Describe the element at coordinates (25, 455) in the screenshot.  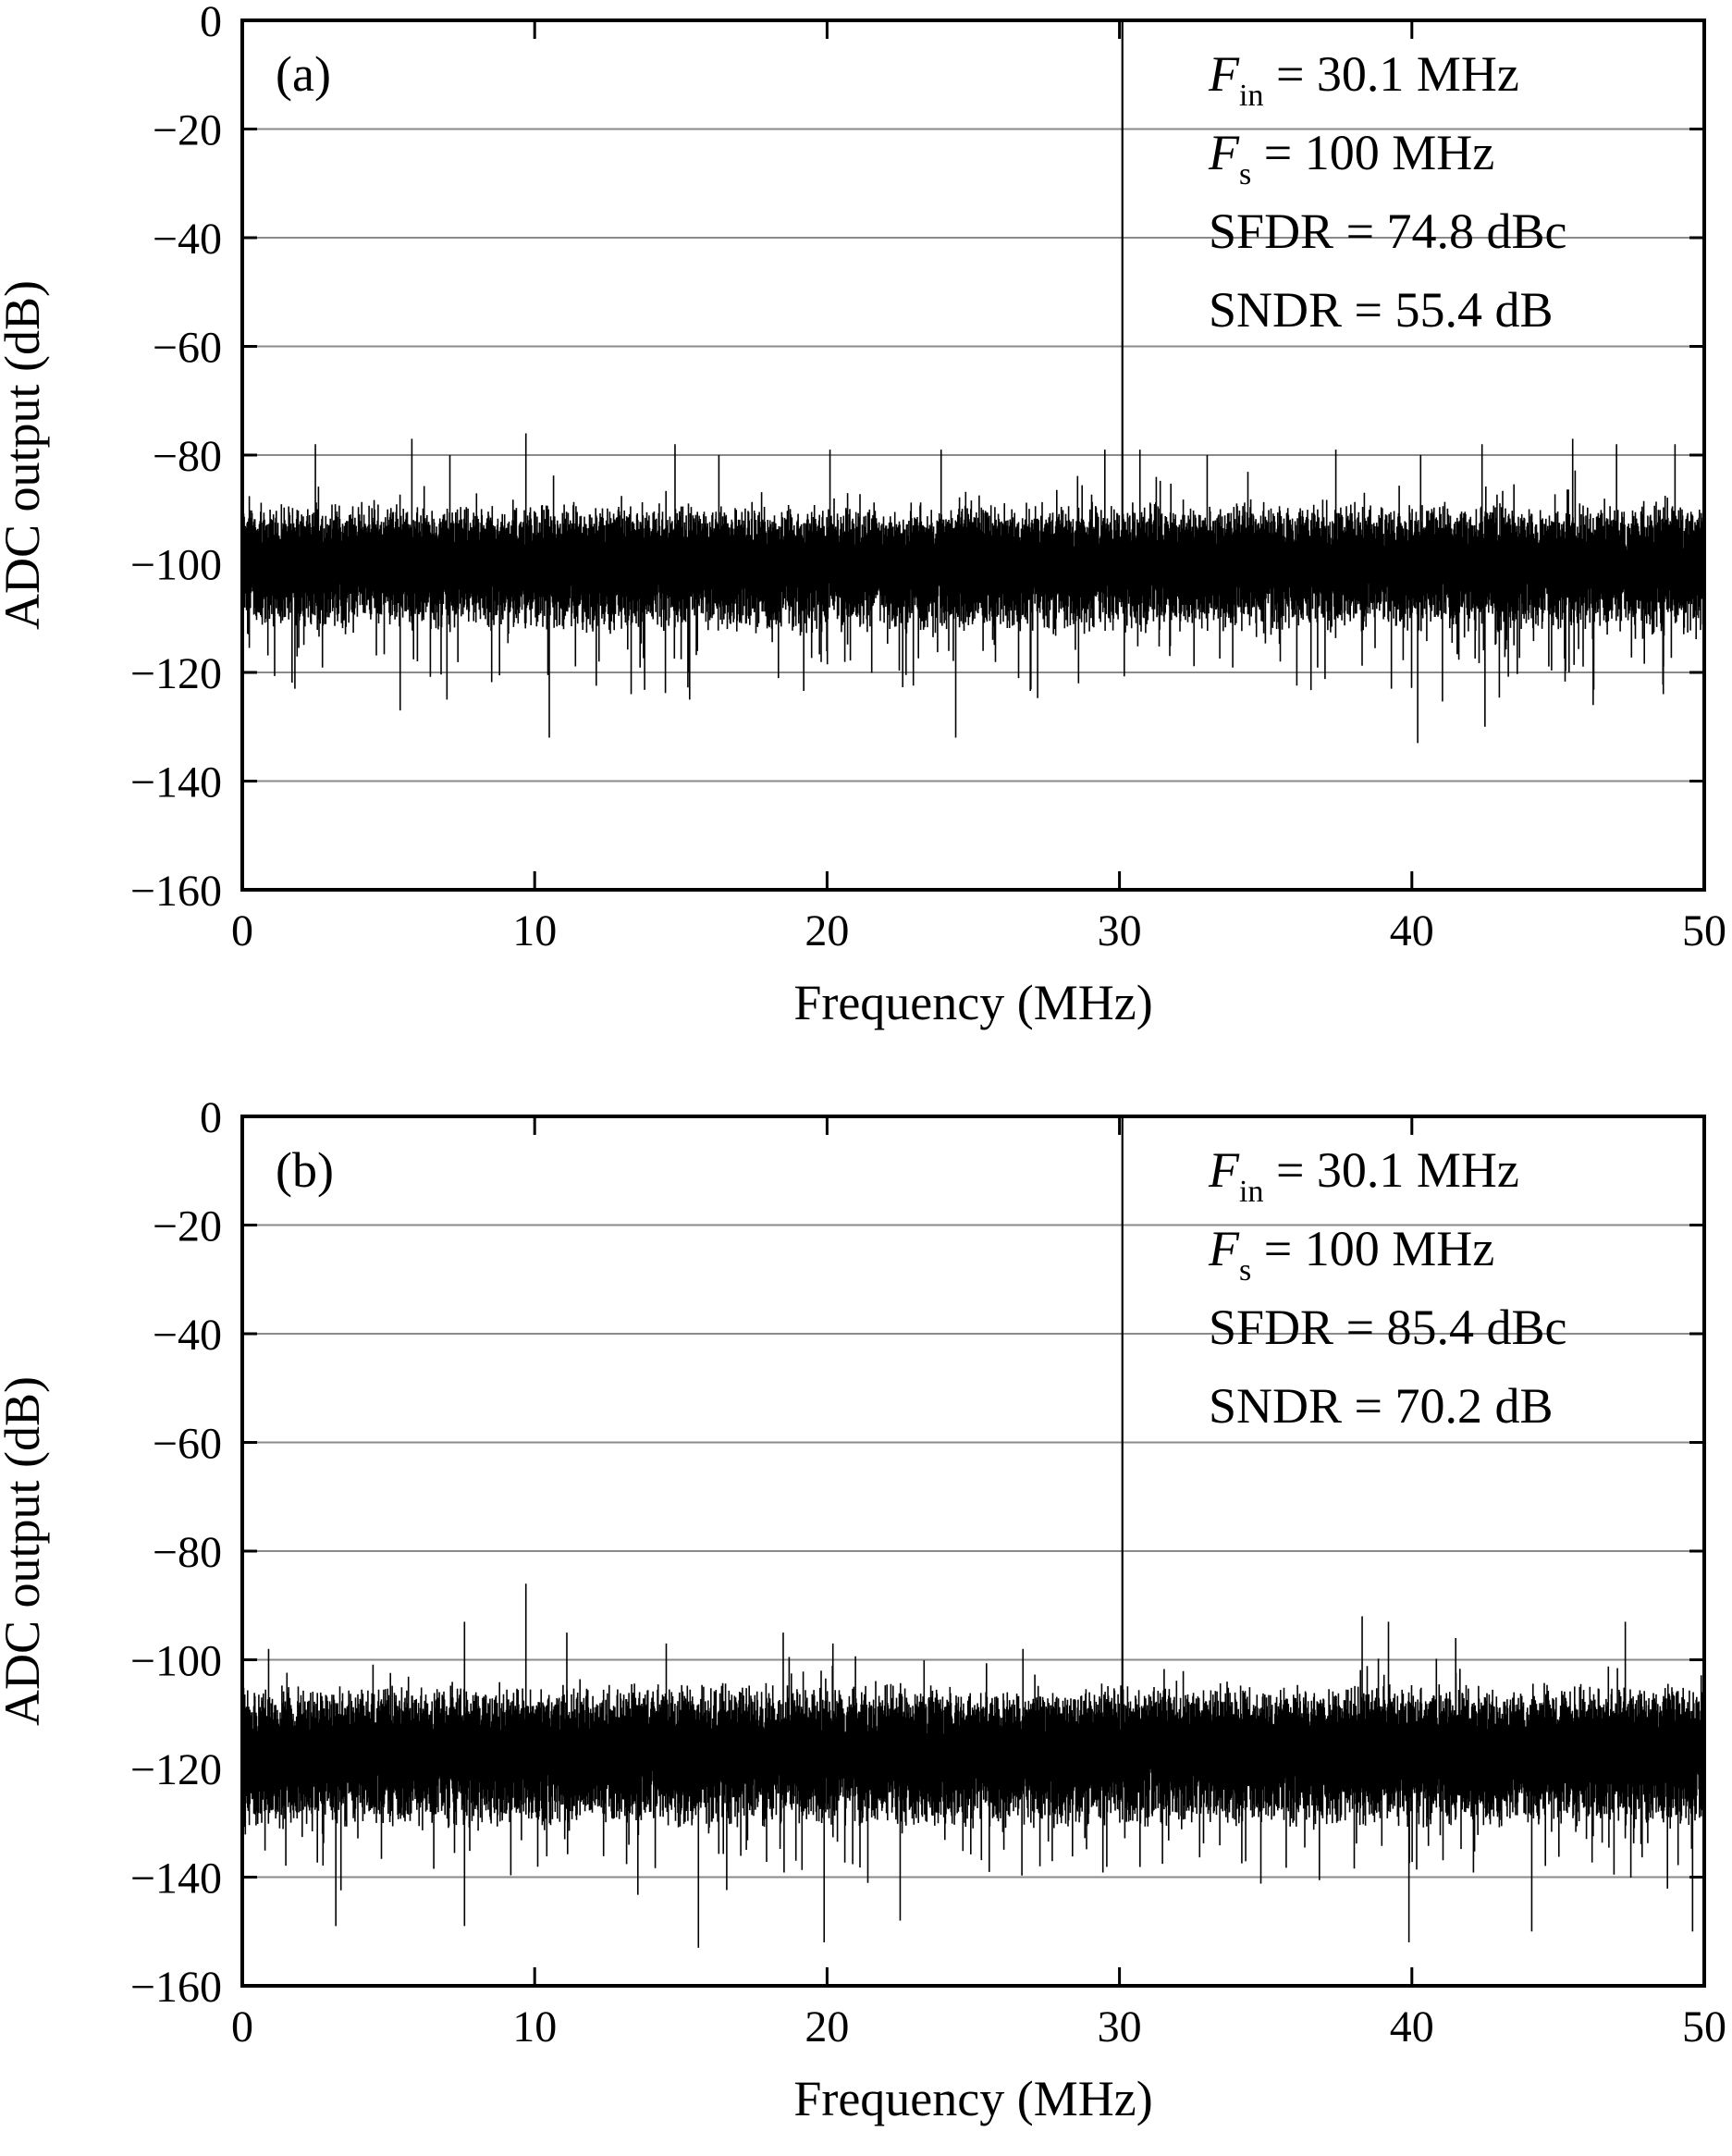
I see `panel-a-ylabel: ADC output (dB)` at that location.